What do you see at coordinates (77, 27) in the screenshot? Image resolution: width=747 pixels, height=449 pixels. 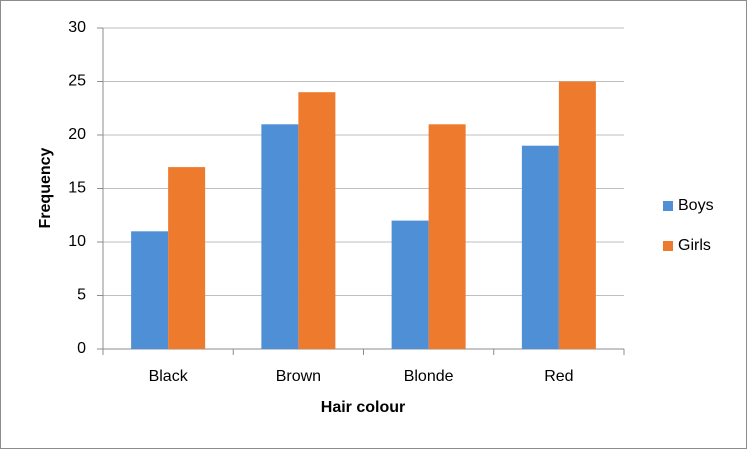 I see `y-tick-label: 30` at bounding box center [77, 27].